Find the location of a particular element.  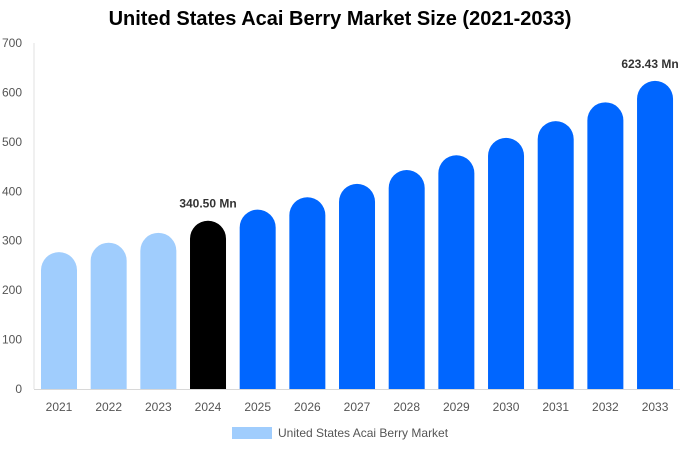

legend-label: United States Acai Berry Market is located at coordinates (363, 433).